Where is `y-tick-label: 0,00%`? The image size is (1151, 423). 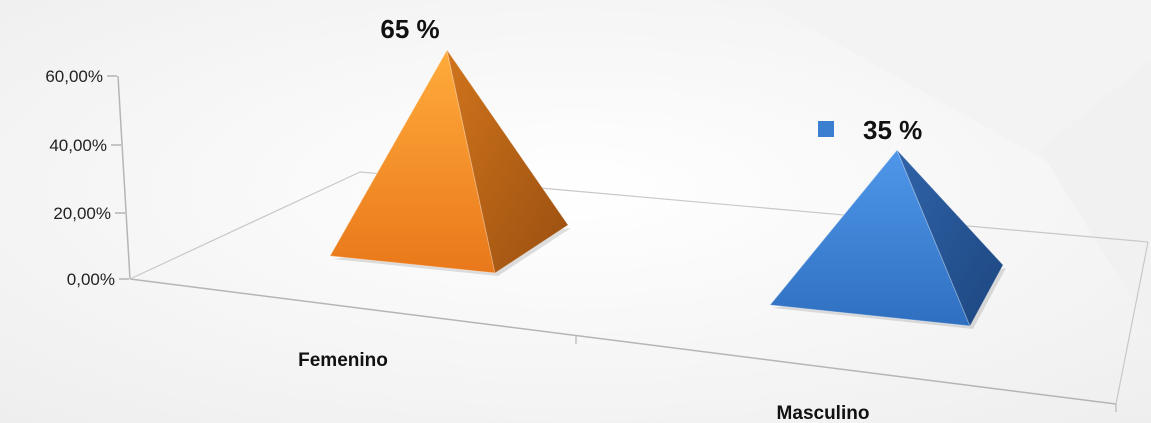 y-tick-label: 0,00% is located at coordinates (91, 279).